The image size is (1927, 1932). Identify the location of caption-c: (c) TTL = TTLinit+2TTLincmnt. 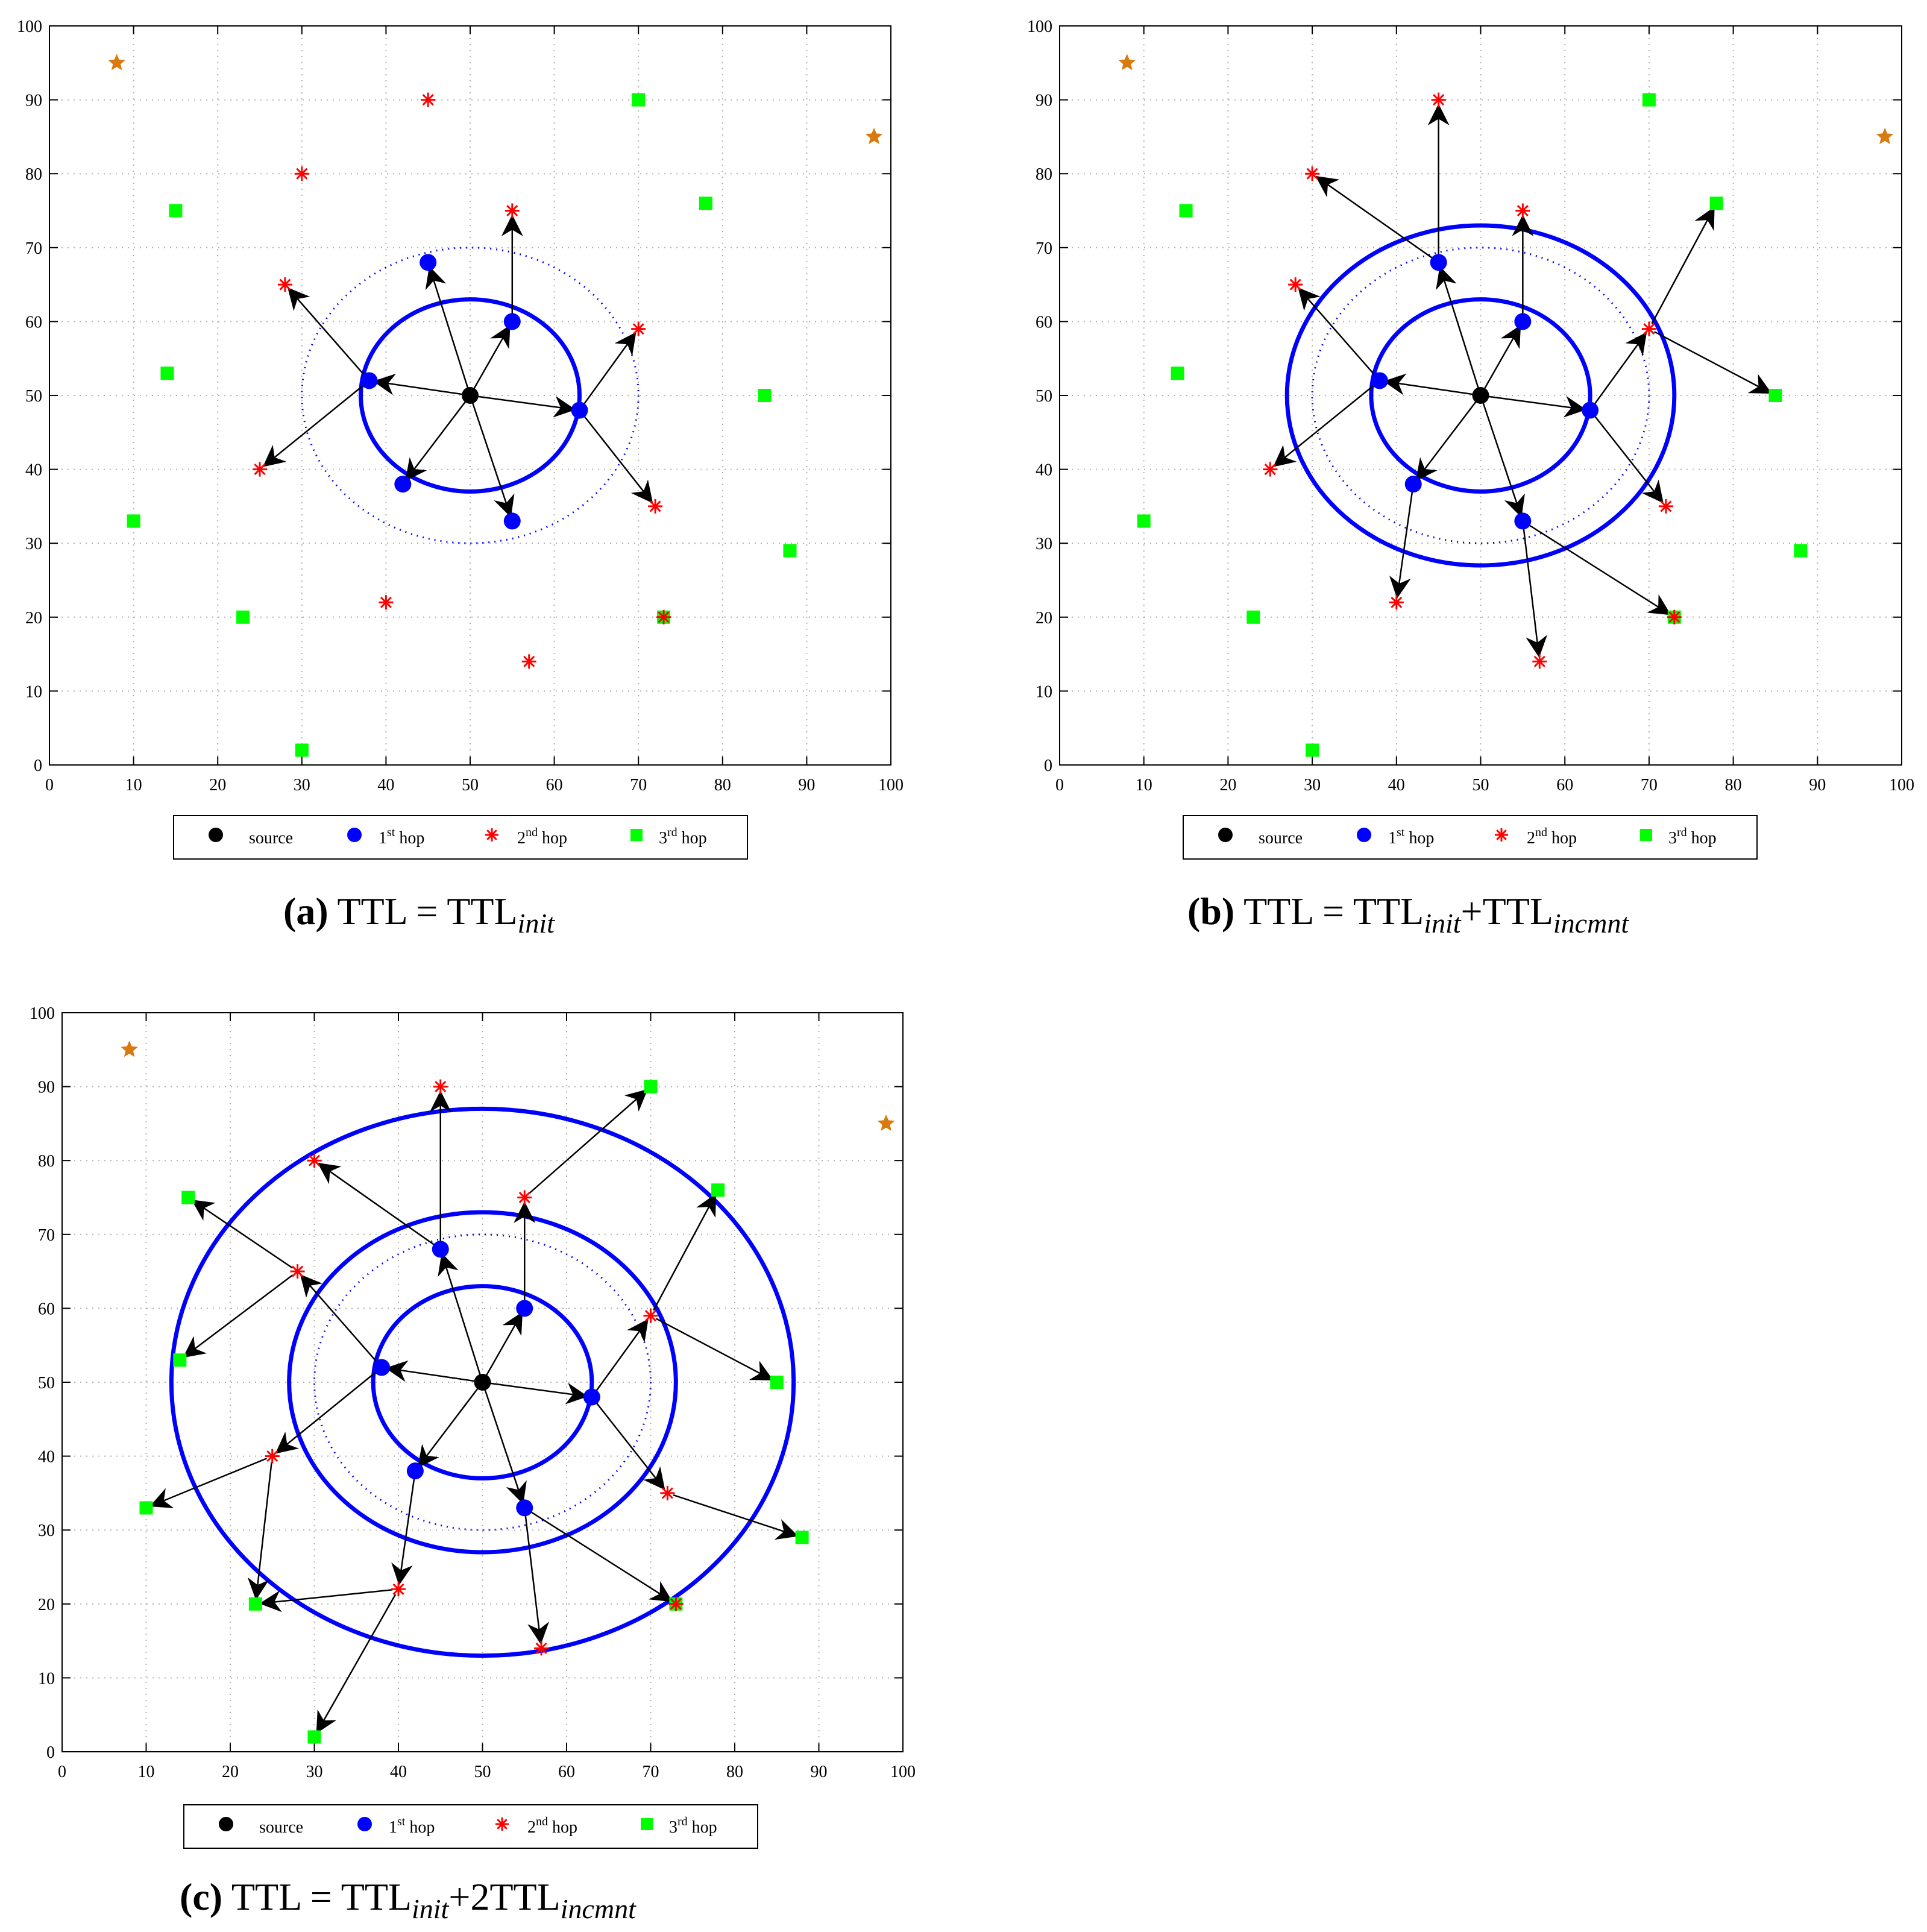
(408, 1899).